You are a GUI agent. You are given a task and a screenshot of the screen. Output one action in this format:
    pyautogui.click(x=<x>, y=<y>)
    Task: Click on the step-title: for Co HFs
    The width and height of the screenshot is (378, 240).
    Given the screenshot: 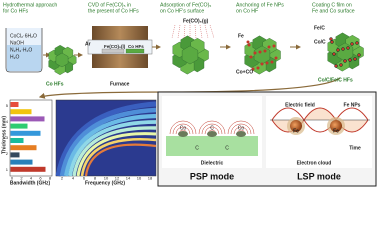 What is the action you would take?
    pyautogui.click(x=15, y=11)
    